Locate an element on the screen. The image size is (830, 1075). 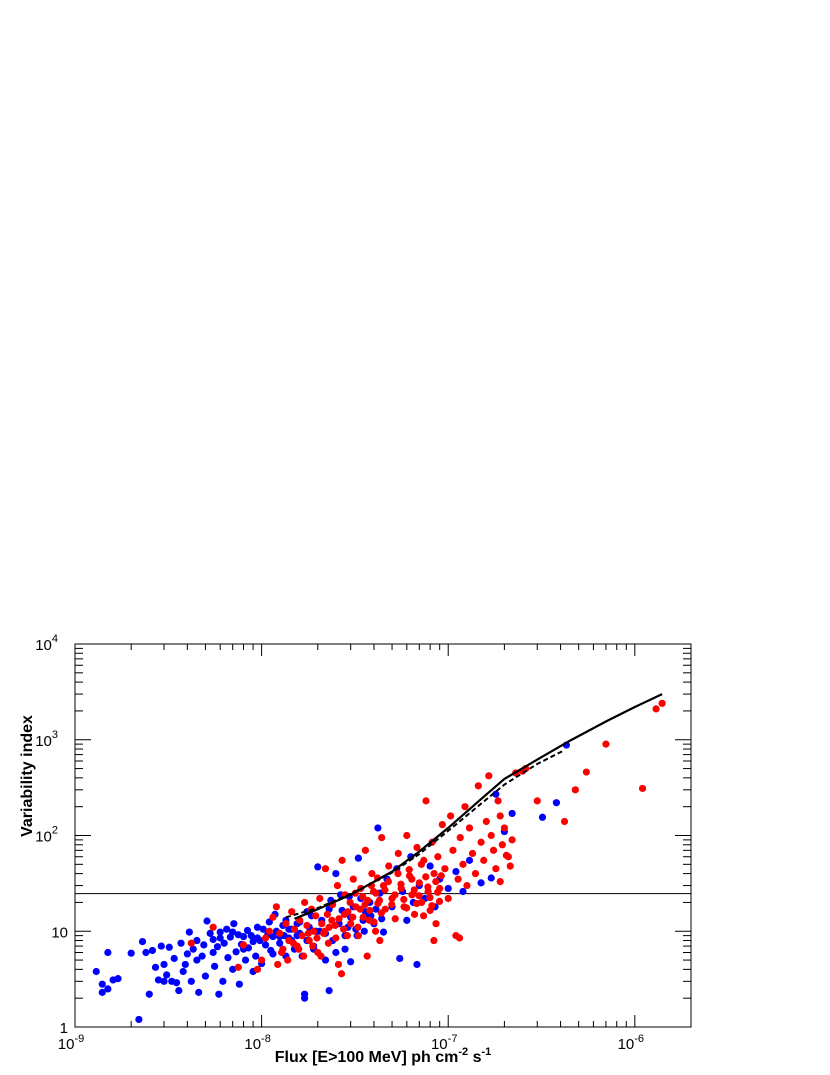
y-tick-label: 10⁴ is located at coordinates (46, 643).